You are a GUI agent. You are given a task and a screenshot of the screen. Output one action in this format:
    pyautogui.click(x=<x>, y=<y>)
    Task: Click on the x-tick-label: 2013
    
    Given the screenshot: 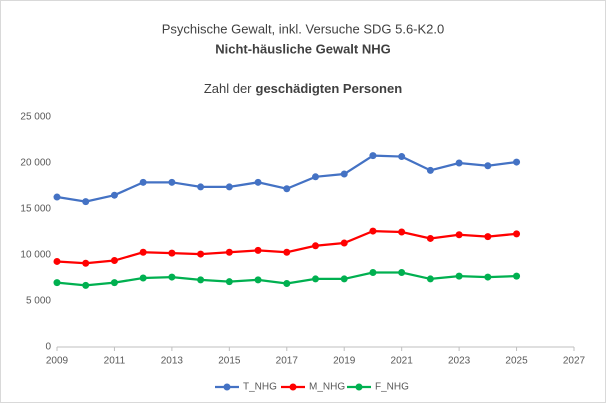 What is the action you would take?
    pyautogui.click(x=172, y=361)
    